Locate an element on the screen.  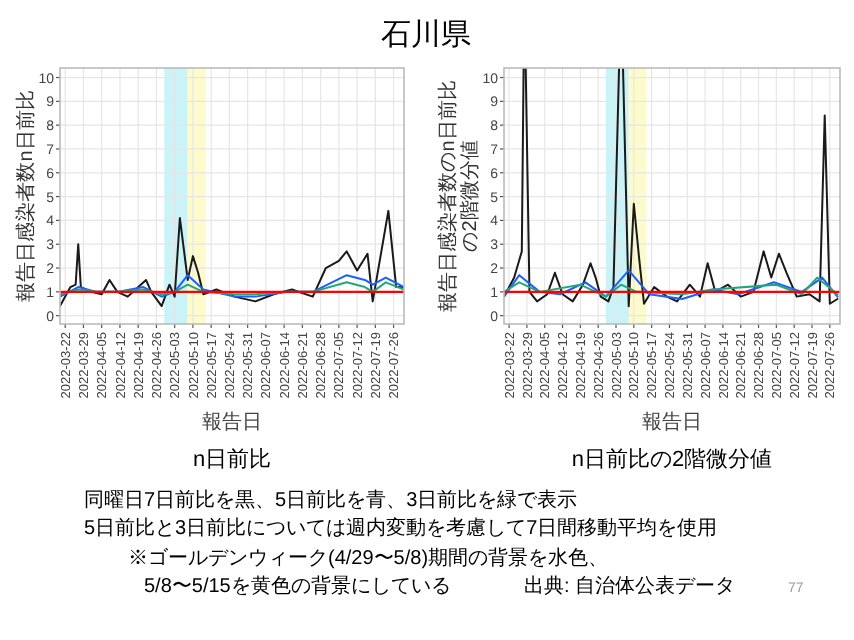
text: n日前比の2階微分値 is located at coordinates (672, 459).